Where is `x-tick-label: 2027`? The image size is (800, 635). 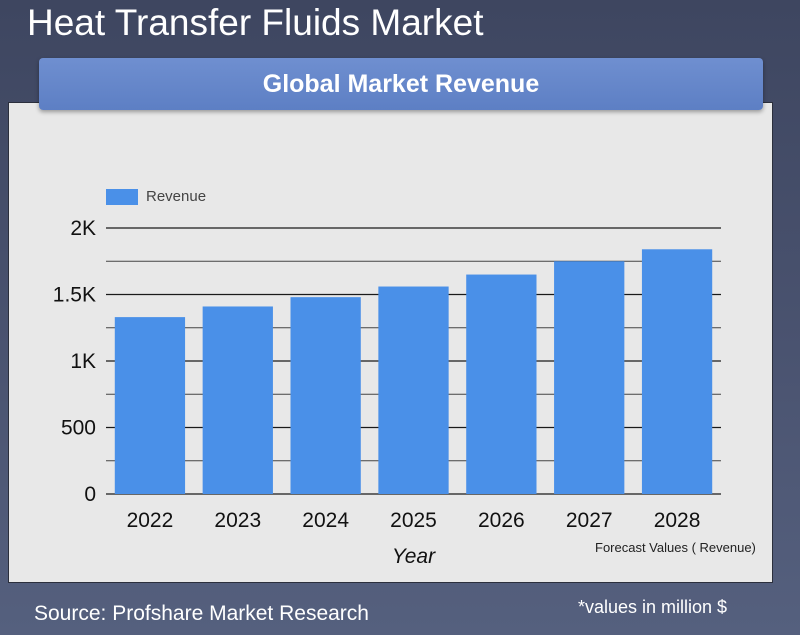 x-tick-label: 2027 is located at coordinates (589, 520).